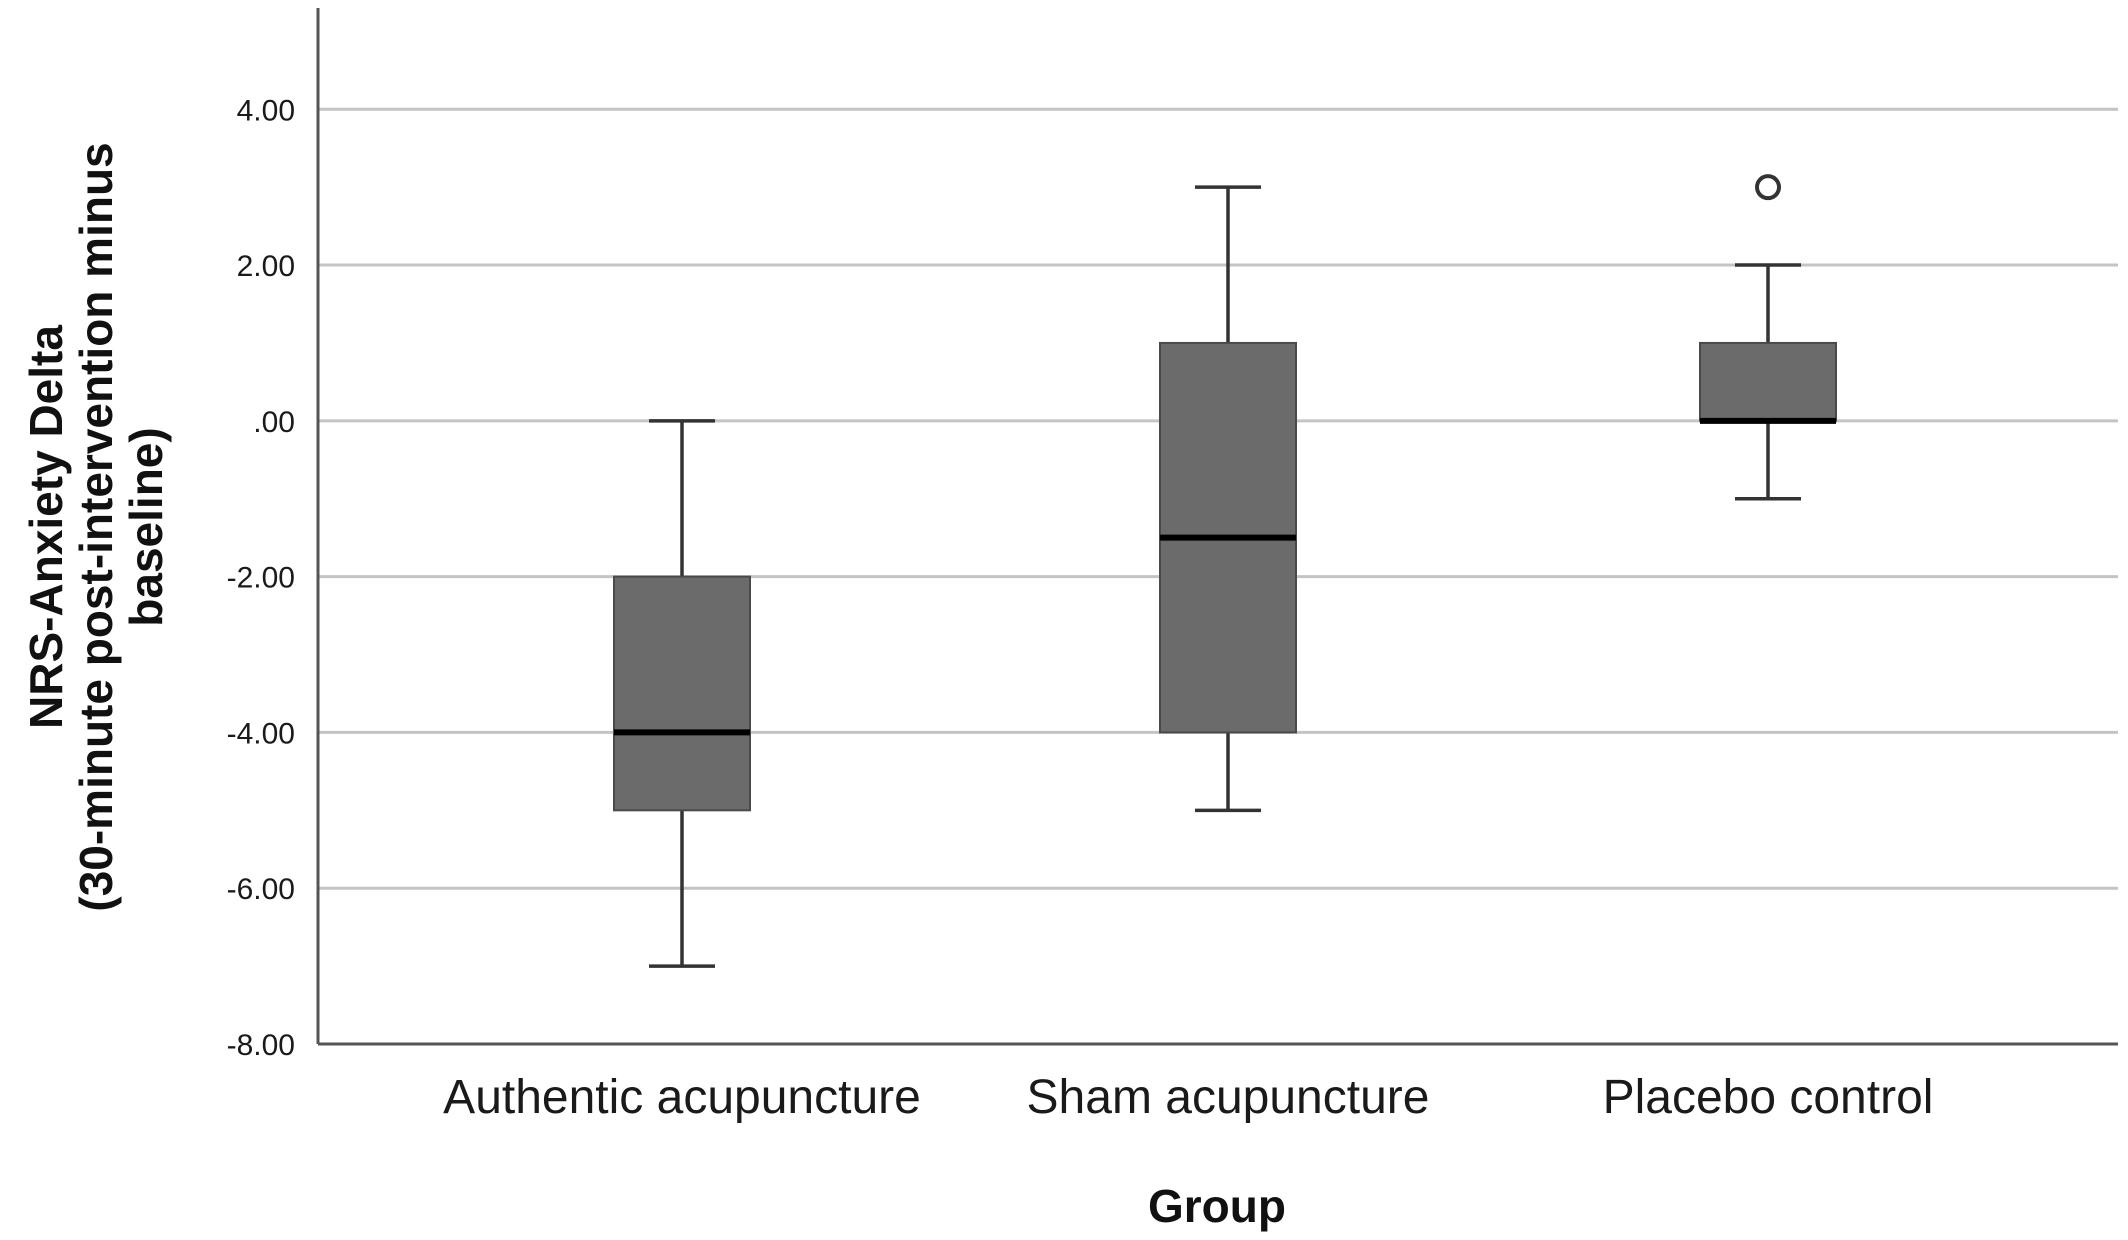 This screenshot has width=2128, height=1240. What do you see at coordinates (1217, 1206) in the screenshot?
I see `x-axis-title: Group` at bounding box center [1217, 1206].